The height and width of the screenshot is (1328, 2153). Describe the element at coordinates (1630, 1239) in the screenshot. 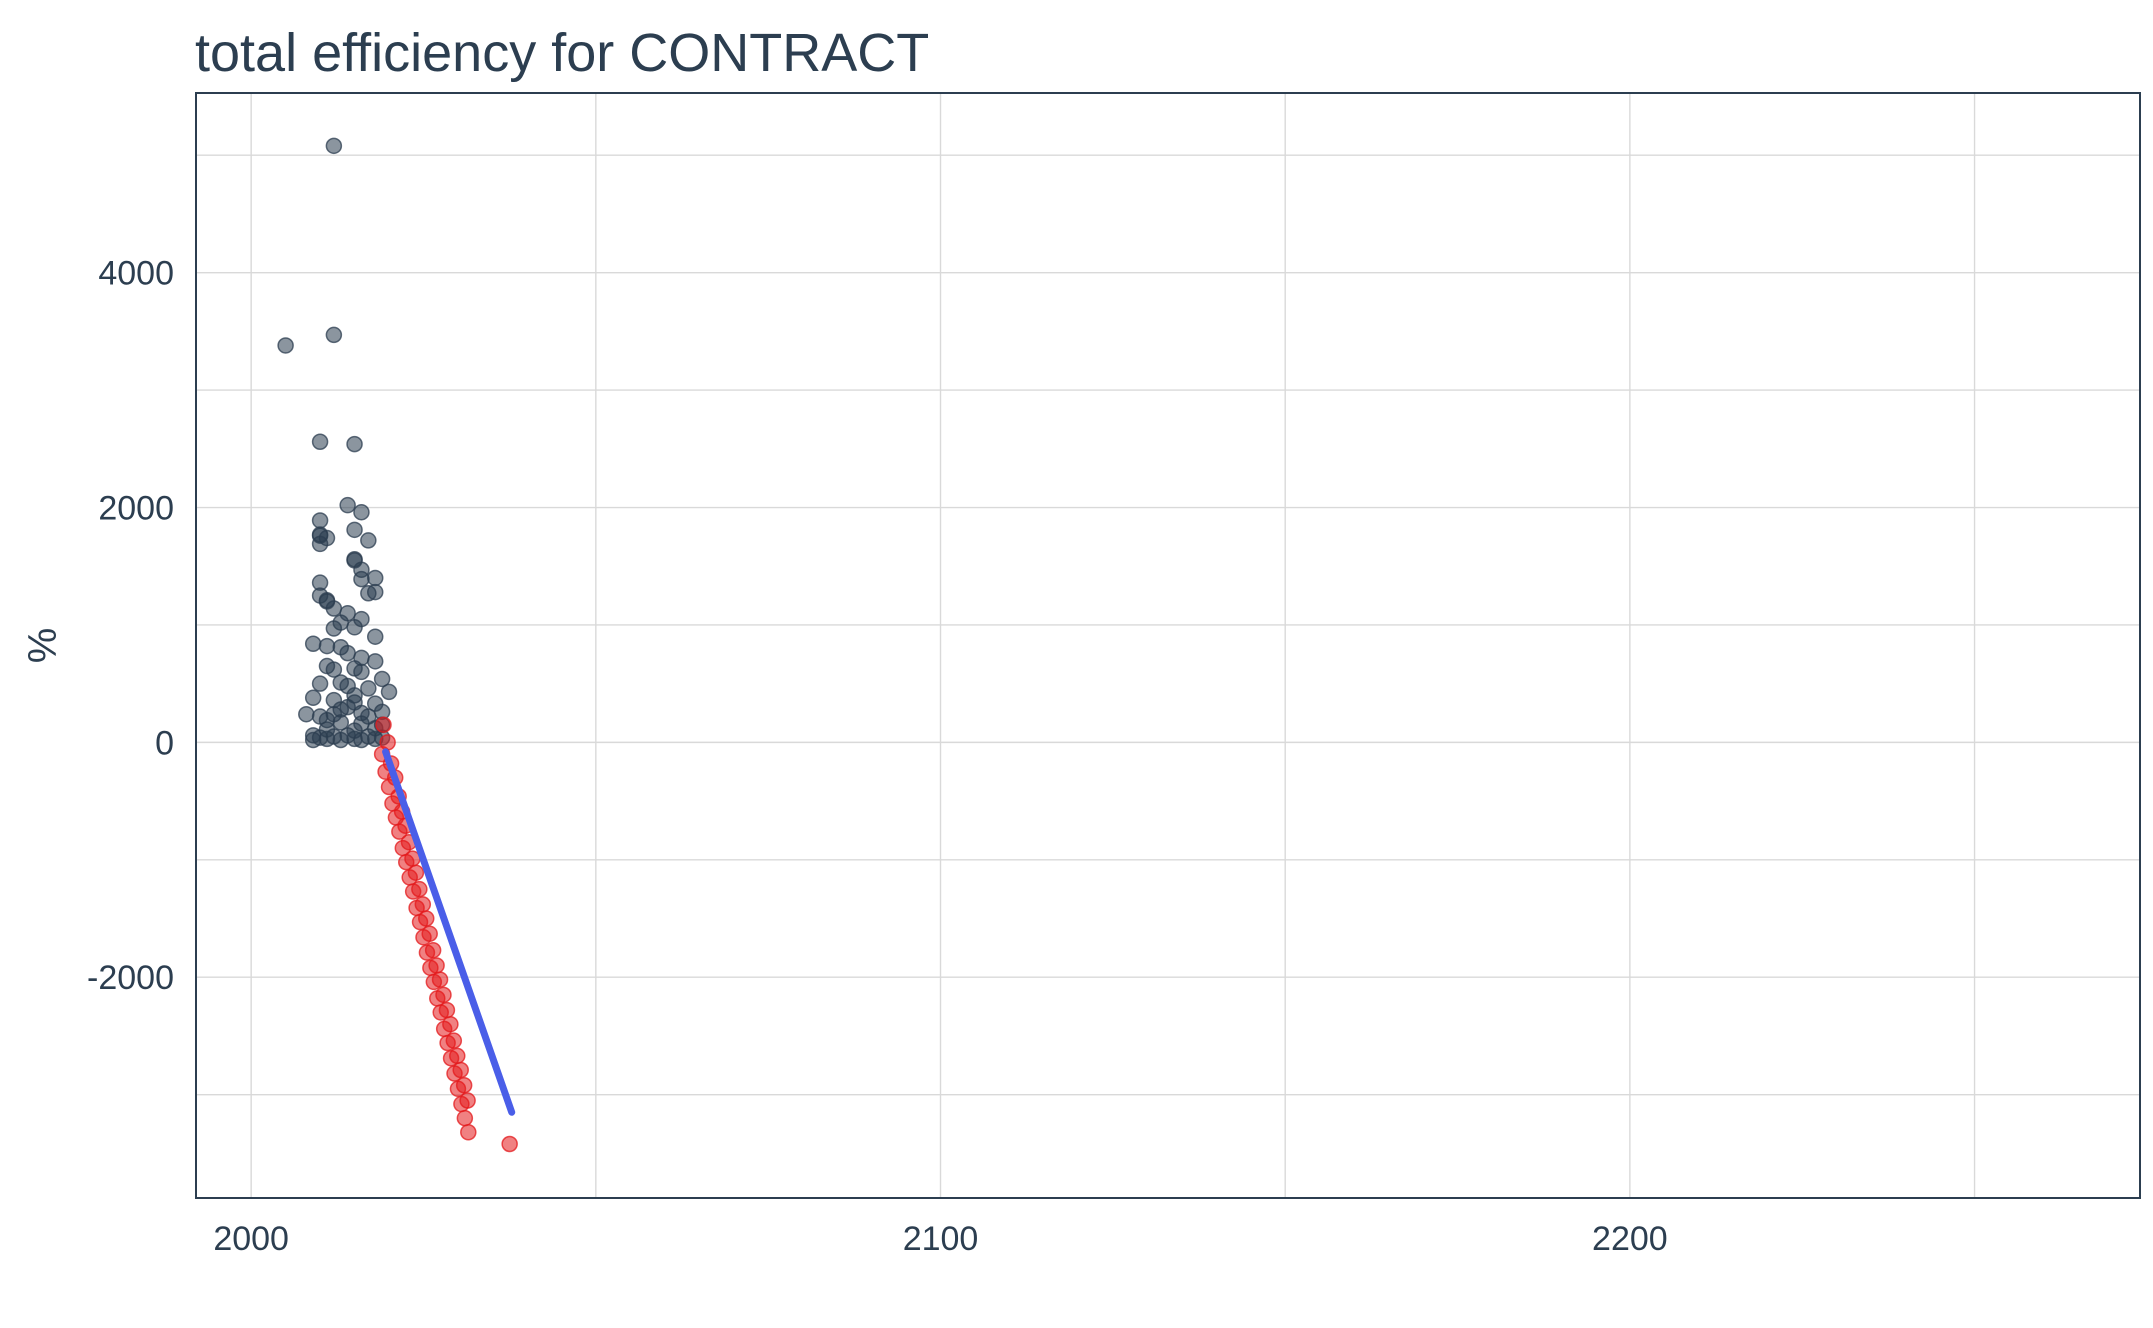

I see `x-tick-label: 2200` at that location.